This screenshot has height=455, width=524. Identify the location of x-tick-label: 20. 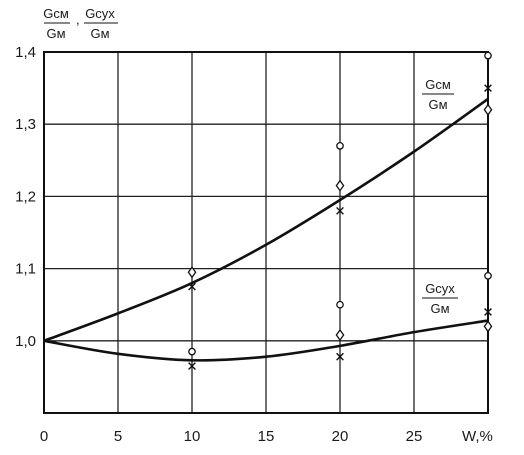
(340, 436).